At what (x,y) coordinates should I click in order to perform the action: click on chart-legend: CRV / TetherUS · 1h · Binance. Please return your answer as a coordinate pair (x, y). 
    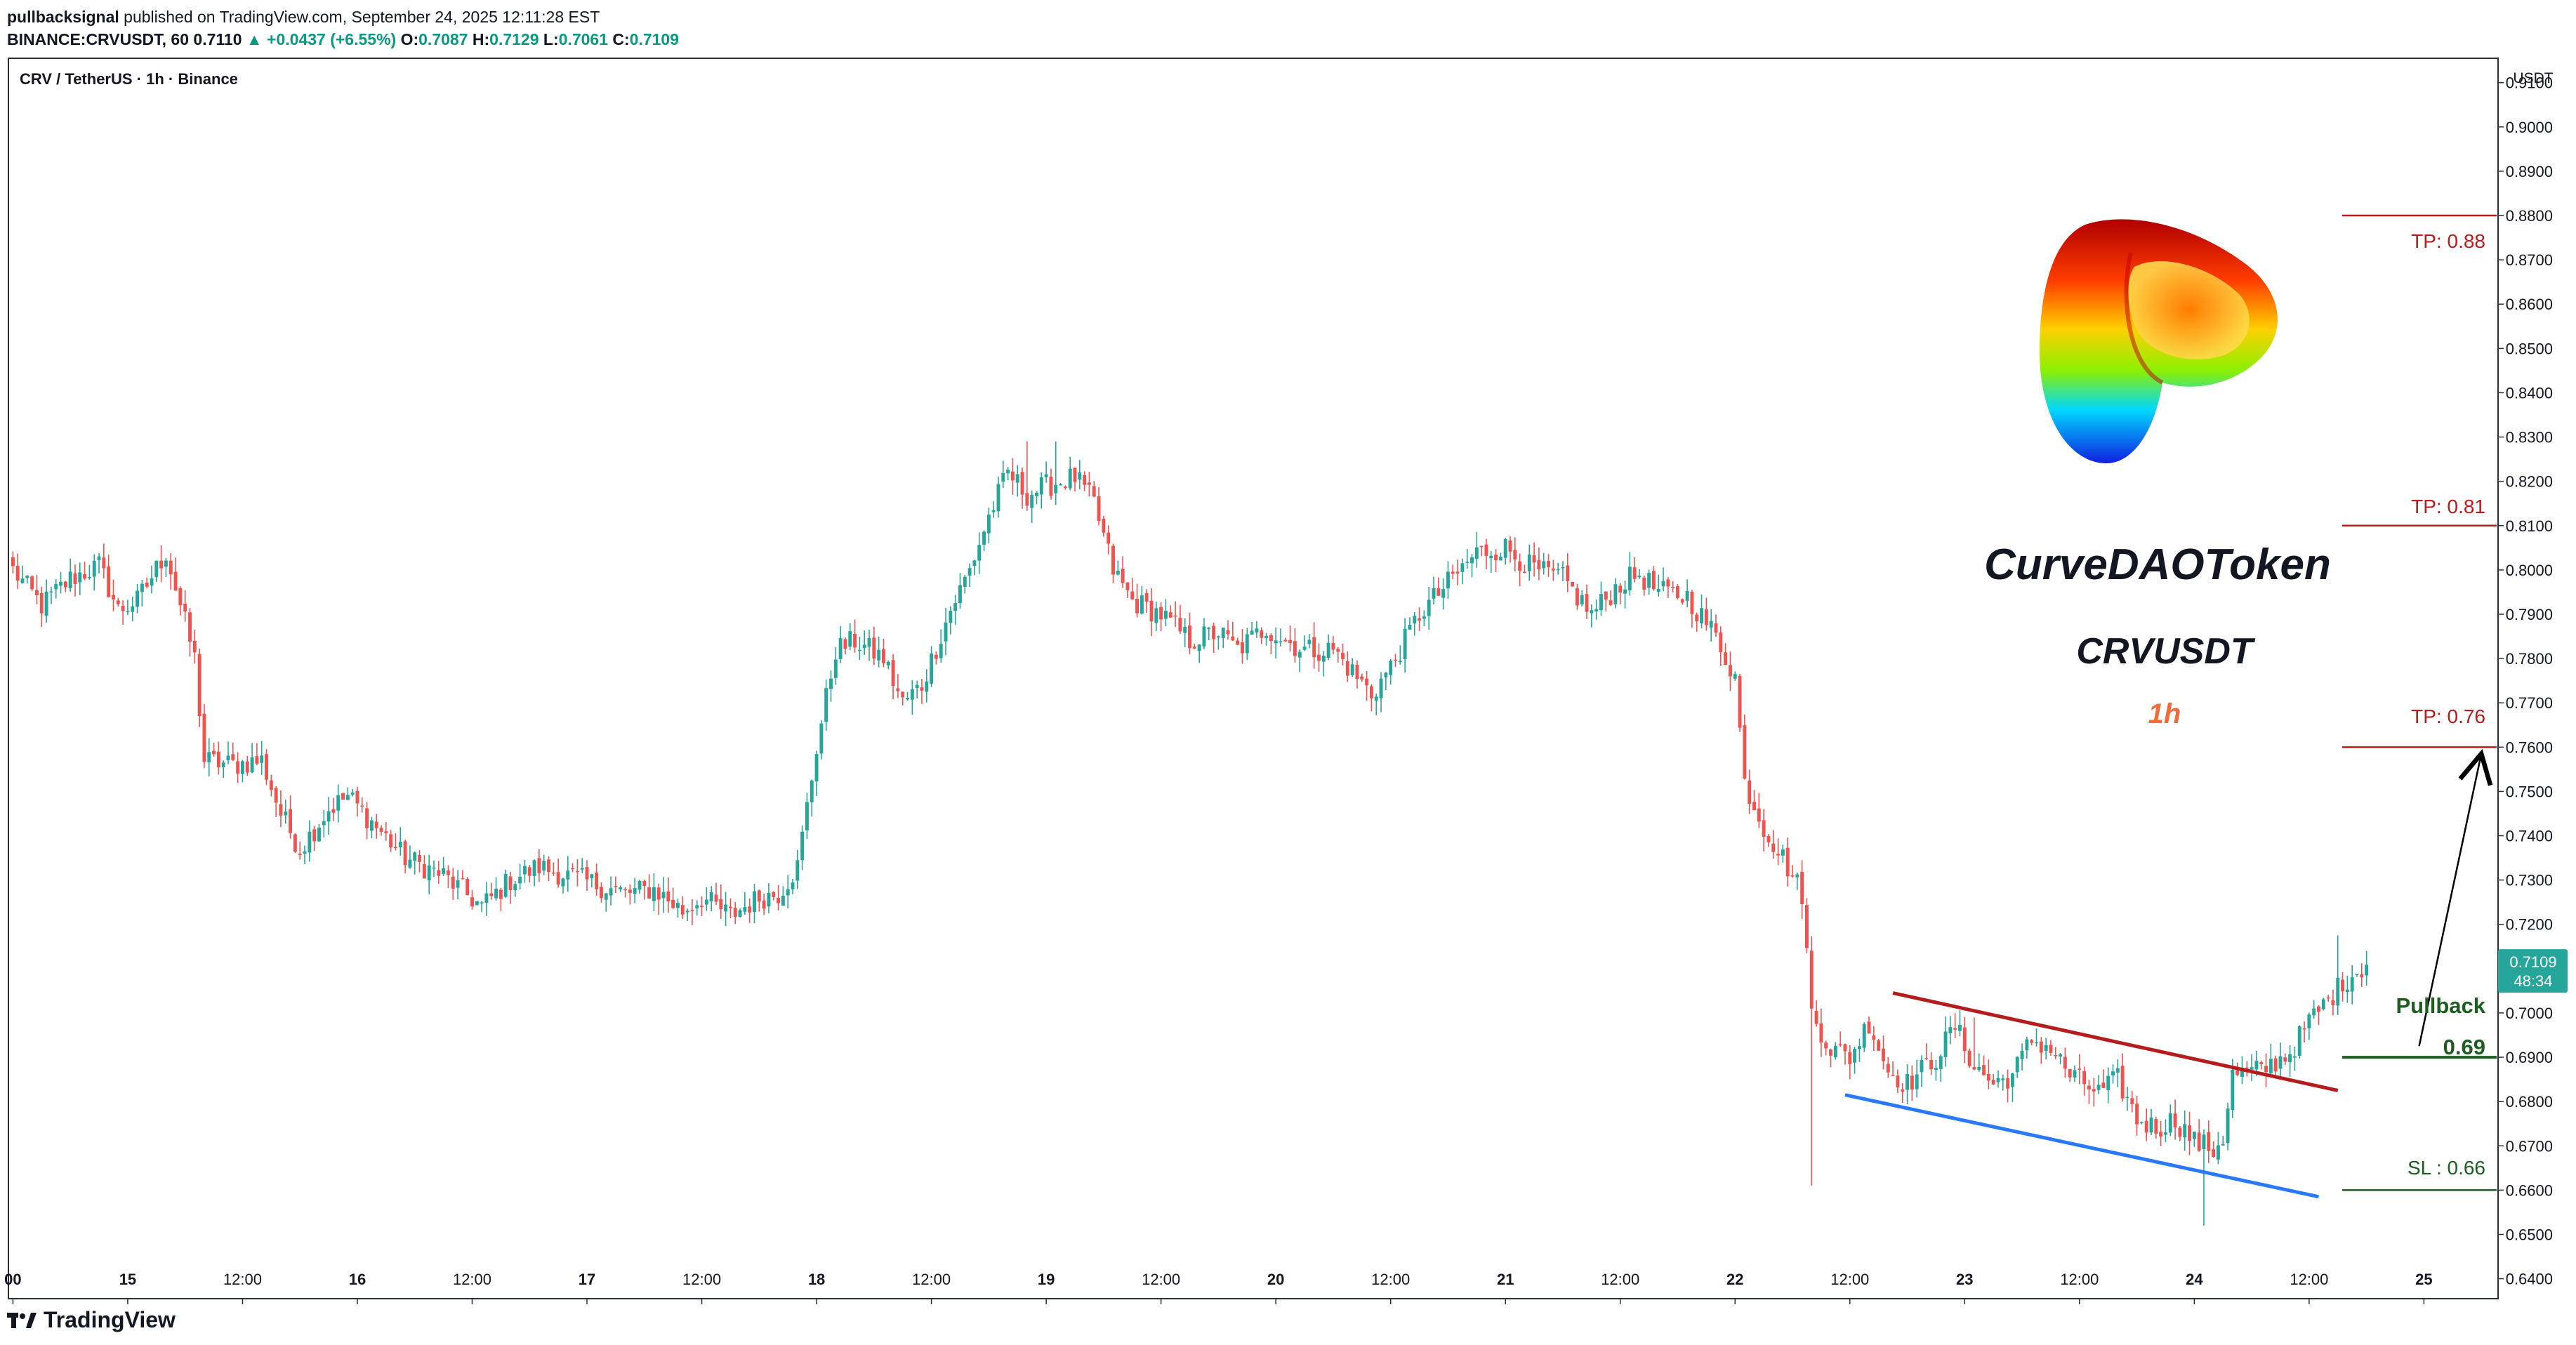
    Looking at the image, I should click on (129, 79).